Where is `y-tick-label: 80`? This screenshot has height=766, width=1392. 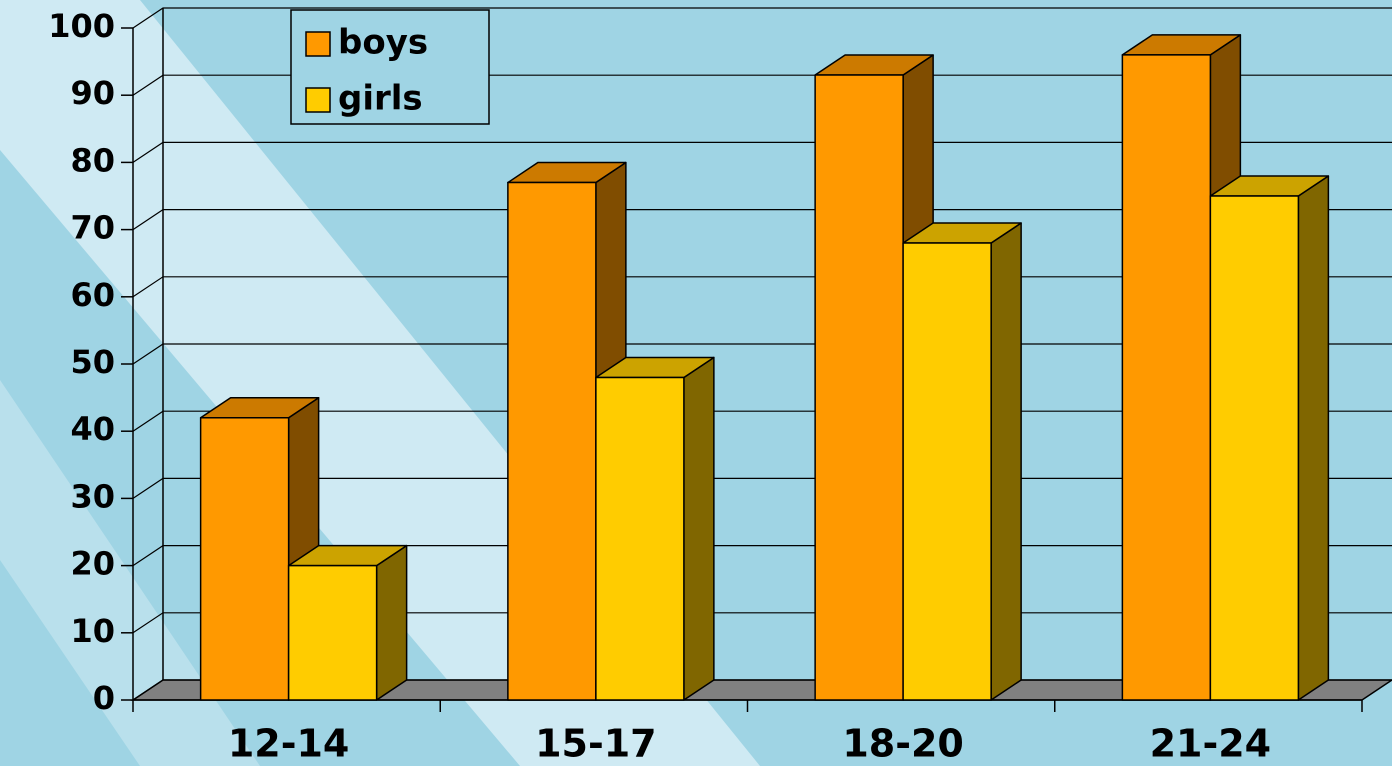 y-tick-label: 80 is located at coordinates (92, 160).